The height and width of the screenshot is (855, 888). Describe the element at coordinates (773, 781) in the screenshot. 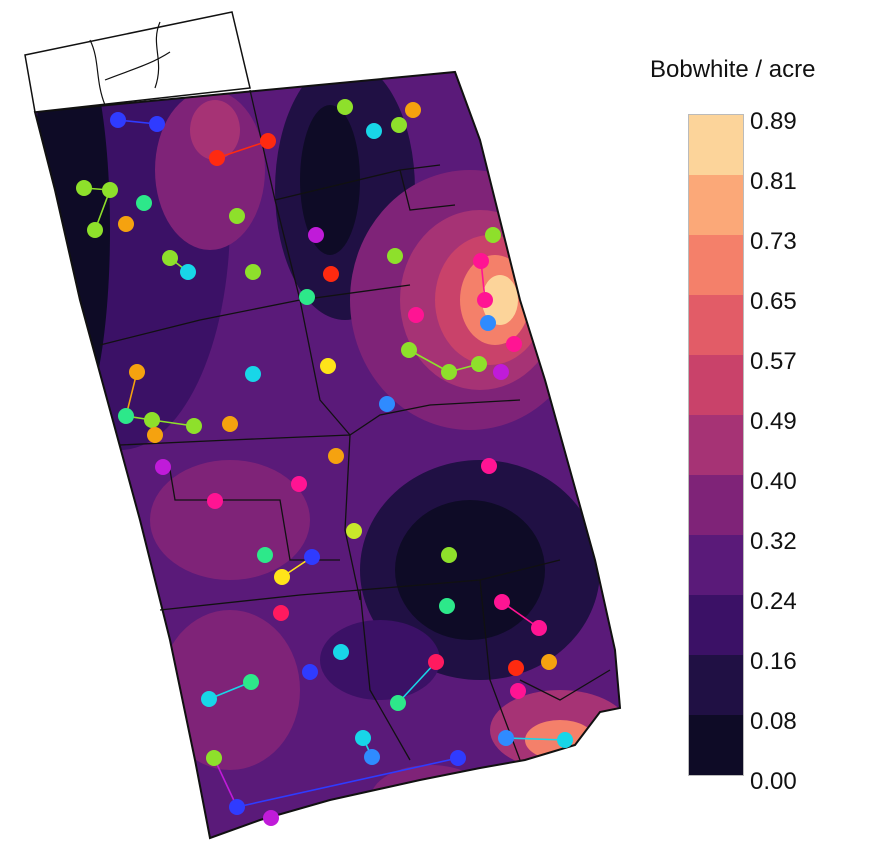

I see `legend-break-label: 0.00` at that location.